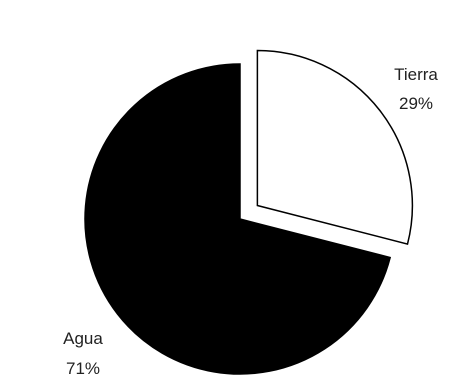  I want to click on slice-label-agua-name: Agua, so click(83, 338).